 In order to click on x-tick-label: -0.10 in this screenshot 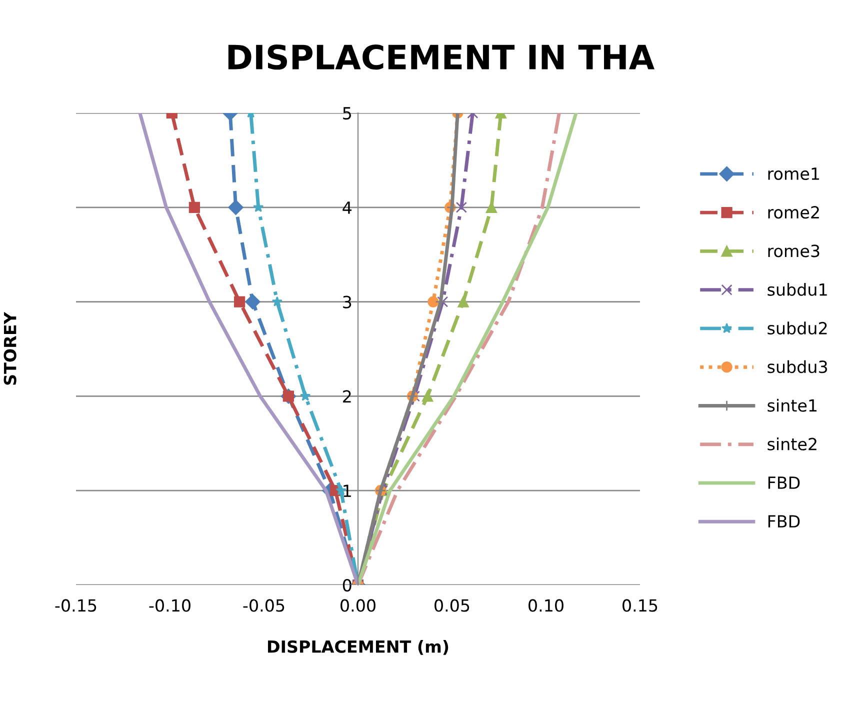, I will do `click(169, 605)`.